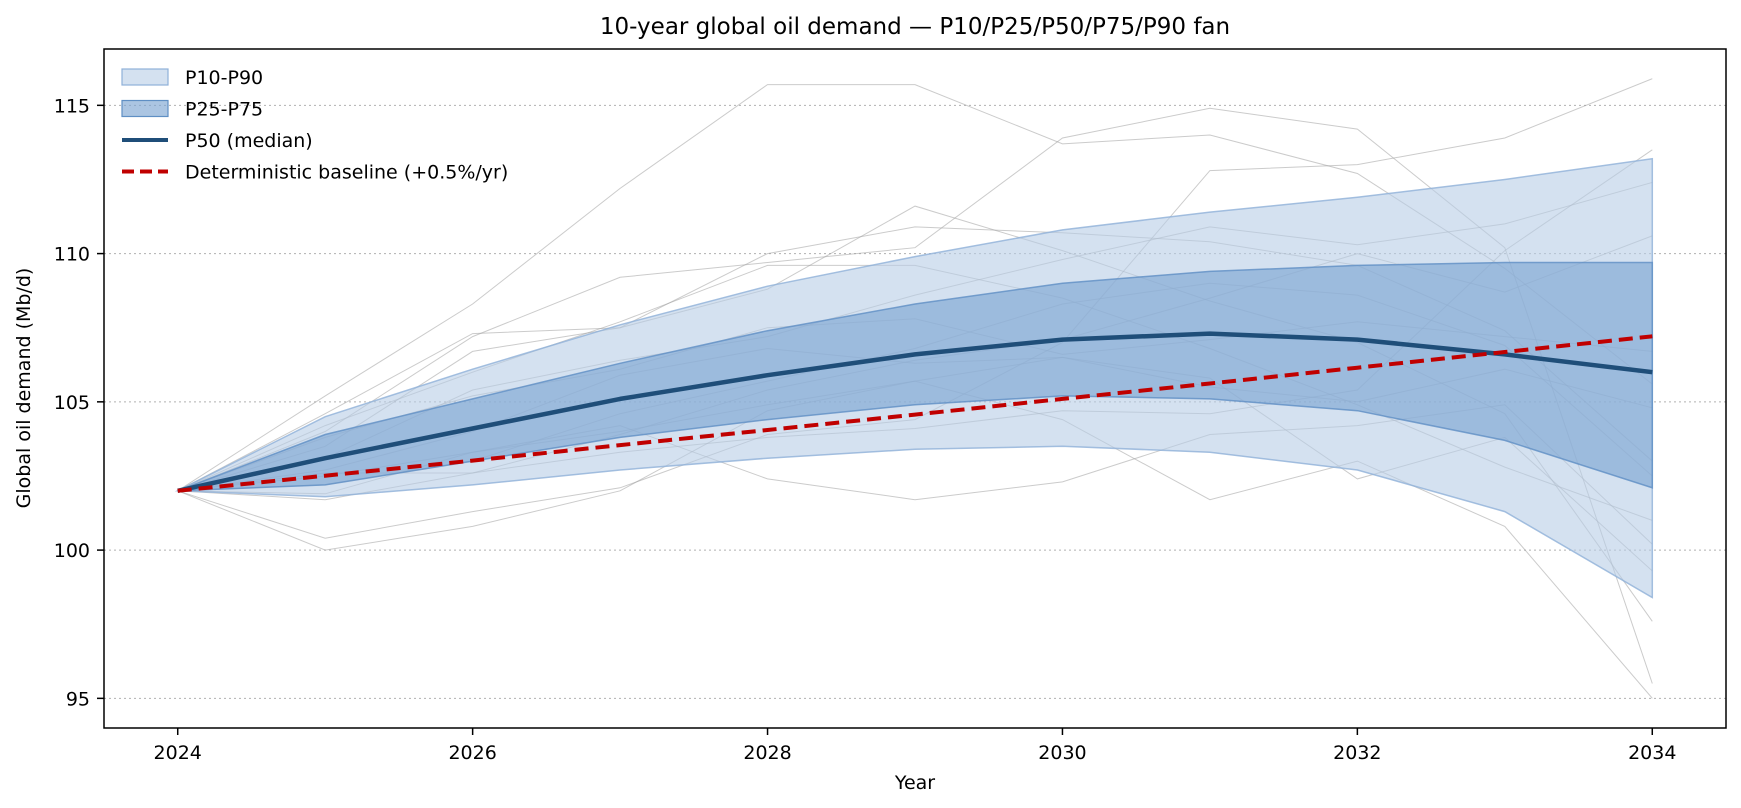 This screenshot has width=1741, height=808. Describe the element at coordinates (145, 77) in the screenshot. I see `legend-p10-p90-swatch` at that location.